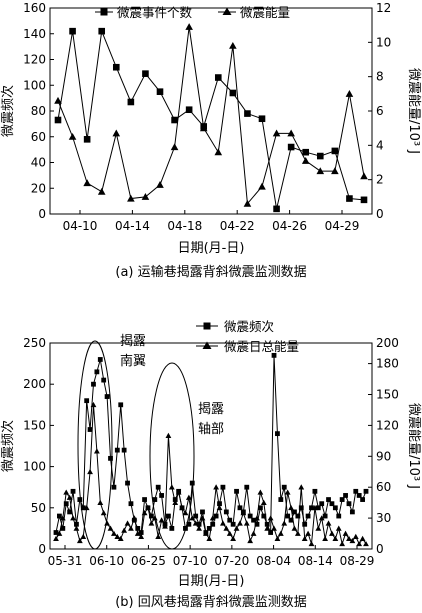 Image resolution: width=422 pixels, height=613 pixels. I want to click on chart-b-caption: (b) 回风巷揭露背斜微震监测数据, so click(211, 602).